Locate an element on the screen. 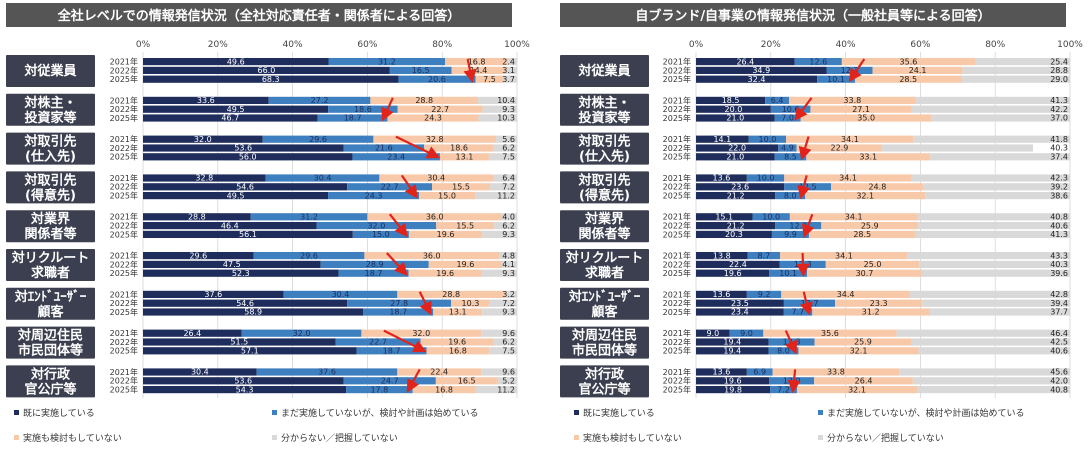 Image resolution: width=1088 pixels, height=455 pixels. left-data-label: 22.4 is located at coordinates (439, 372).